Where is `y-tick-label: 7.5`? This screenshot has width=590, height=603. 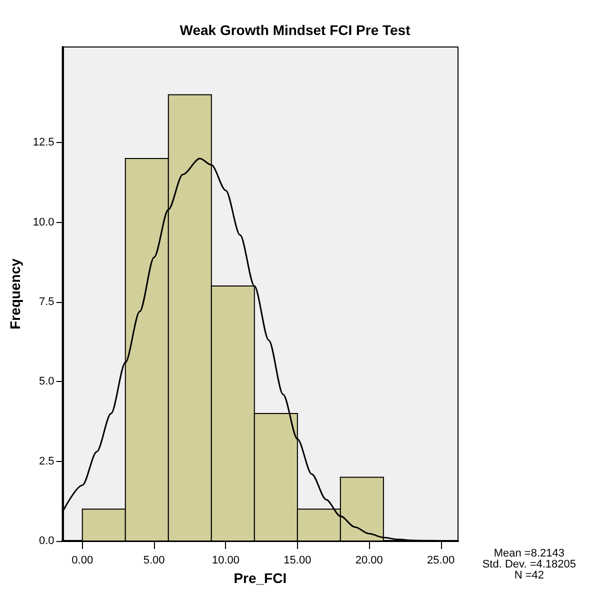 y-tick-label: 7.5 is located at coordinates (46, 302).